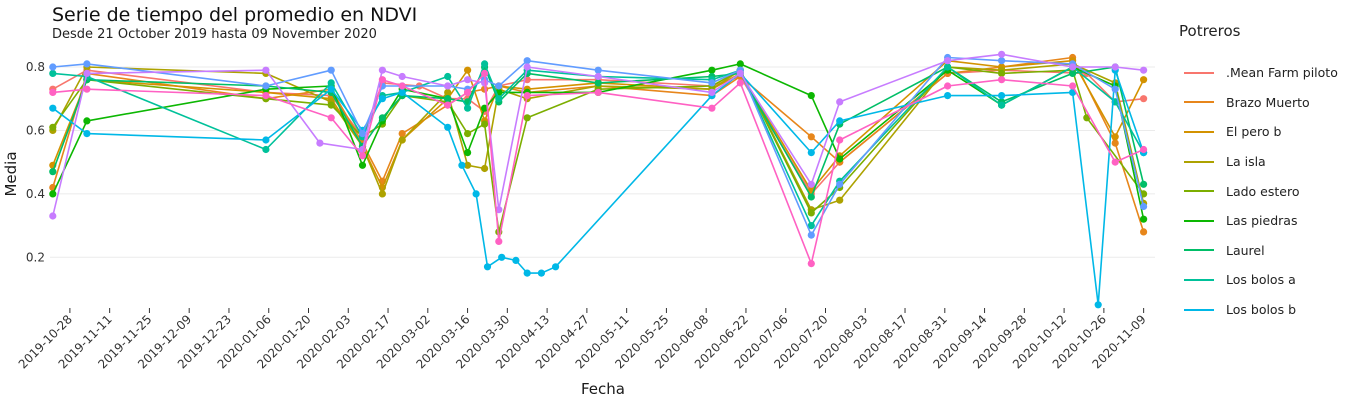  I want to click on x-axis-label: Fecha, so click(603, 389).